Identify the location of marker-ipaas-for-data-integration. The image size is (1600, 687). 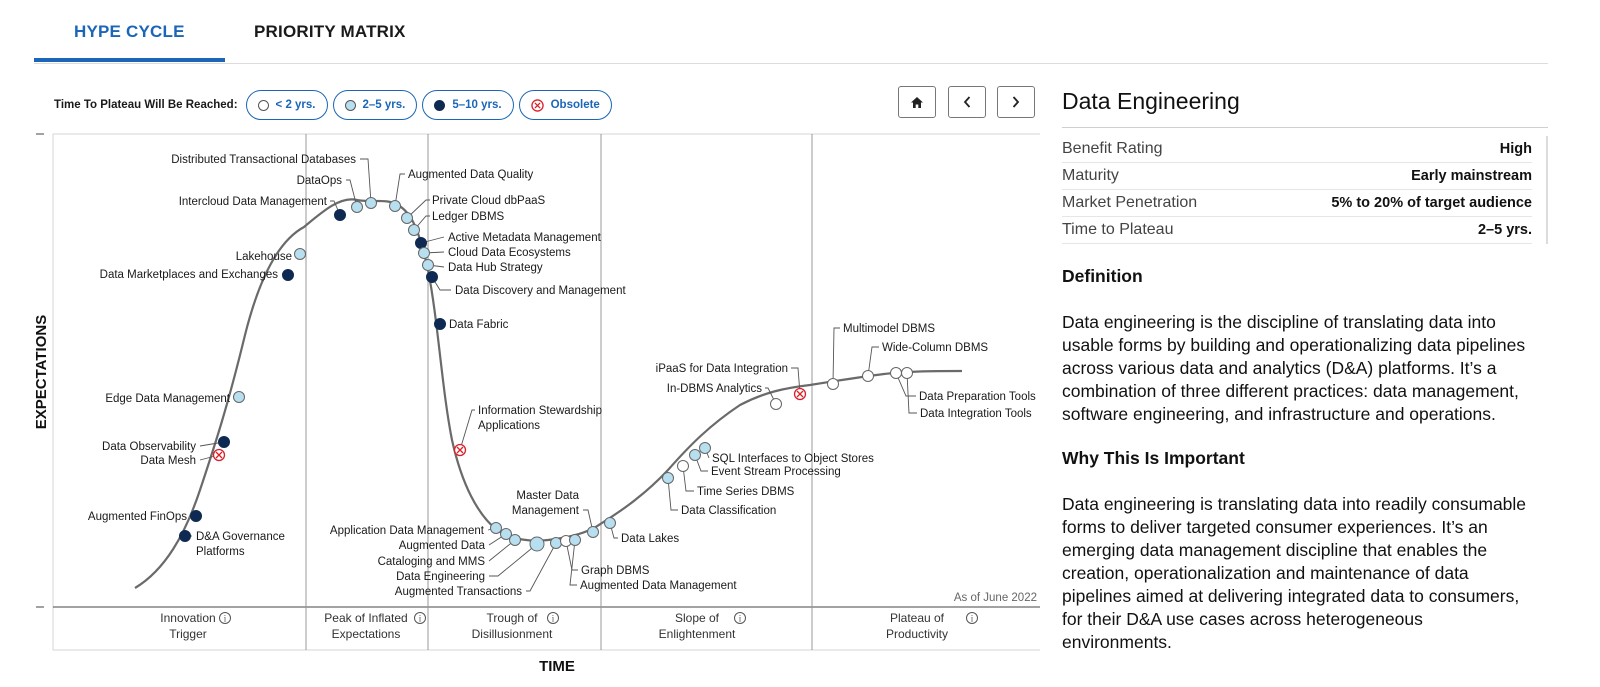
(800, 394).